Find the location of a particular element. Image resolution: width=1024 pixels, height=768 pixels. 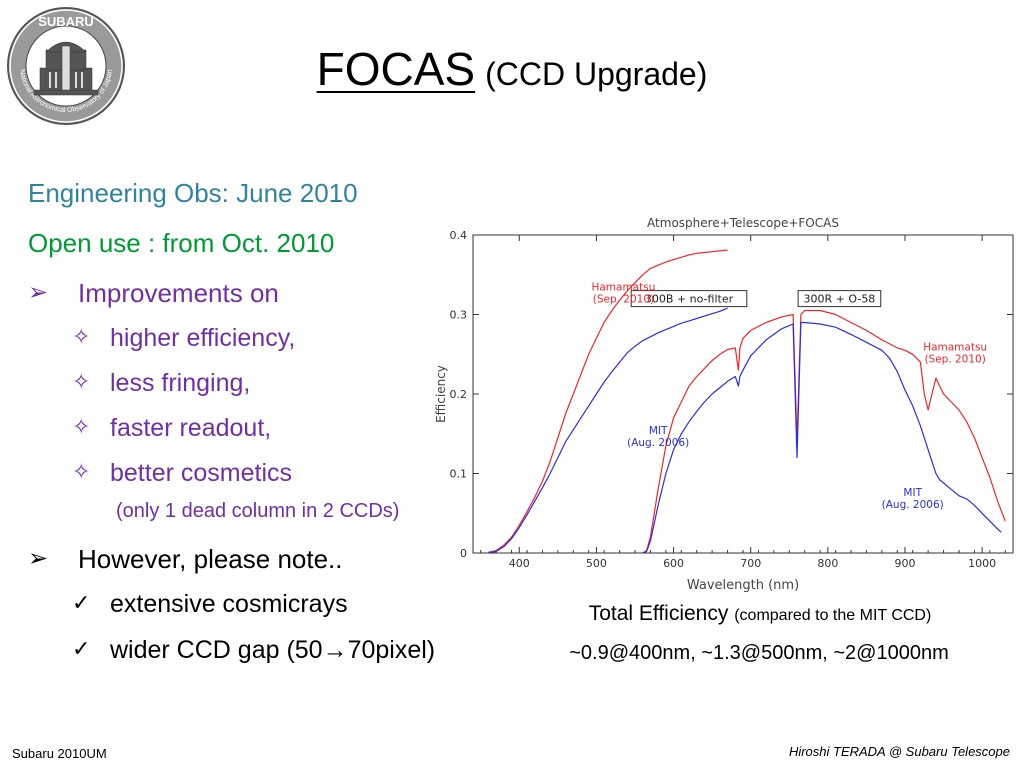

y-axis-label: Efficiency is located at coordinates (441, 394).